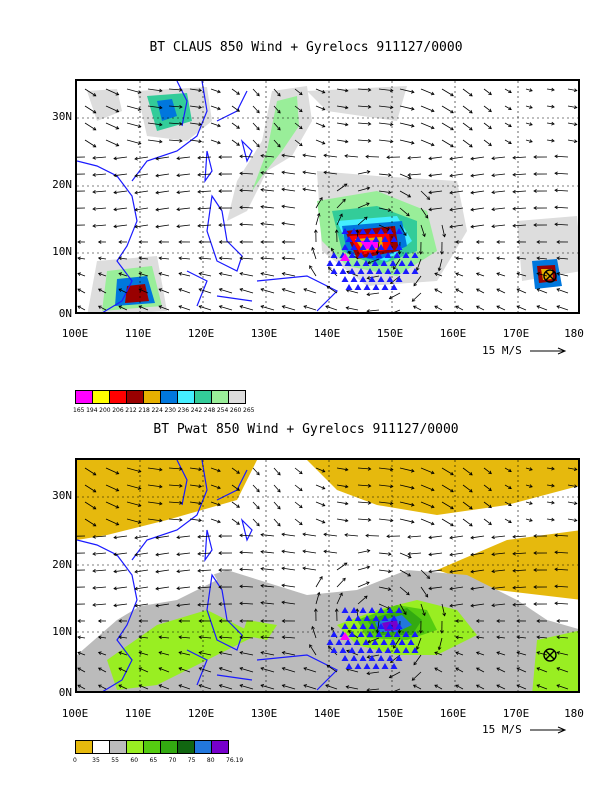 This screenshot has height=792, width=612. I want to click on colorbar-tick-label: 76.19, so click(235, 760).